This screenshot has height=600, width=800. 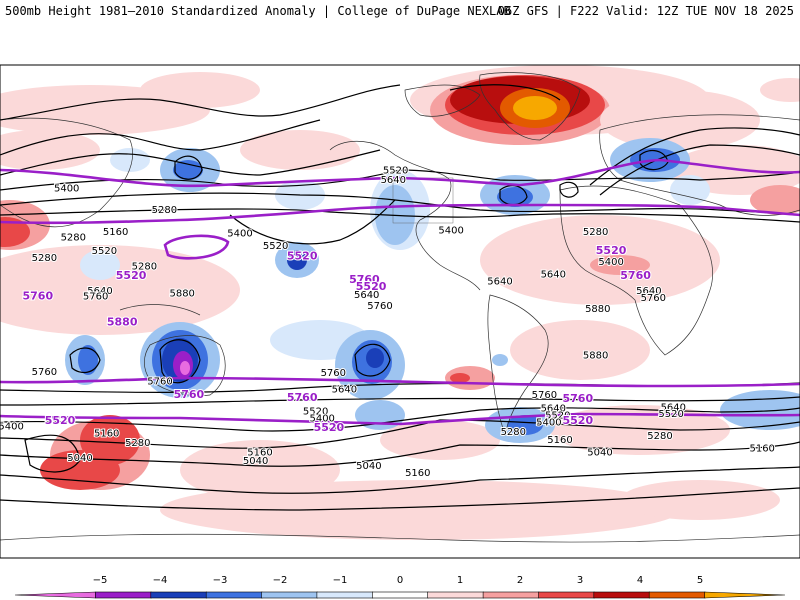 I want to click on africa, so click(x=636, y=270).